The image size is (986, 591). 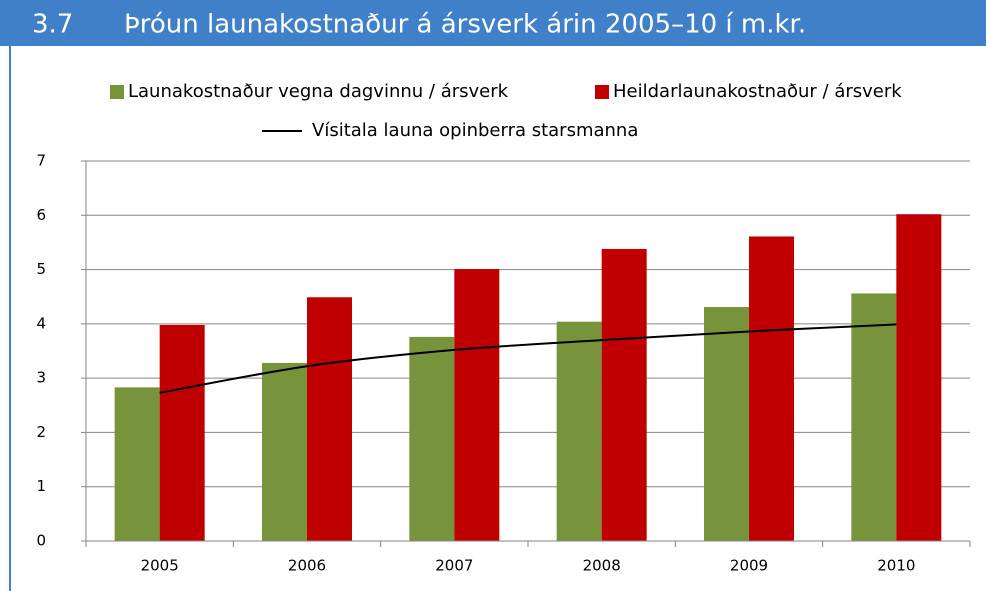 What do you see at coordinates (896, 566) in the screenshot?
I see `x-tick-label: 2010` at bounding box center [896, 566].